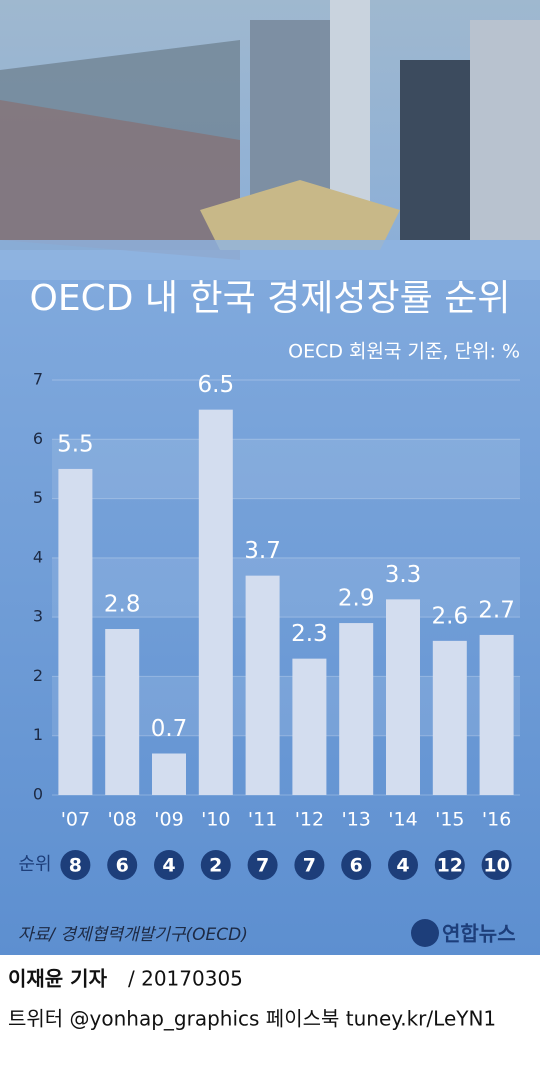  What do you see at coordinates (479, 934) in the screenshot?
I see `logo: 연합뉴스` at bounding box center [479, 934].